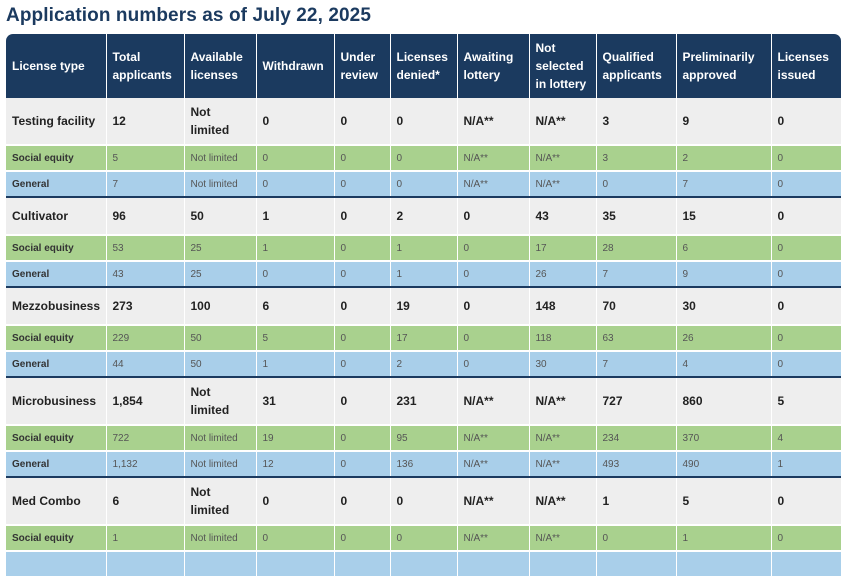  I want to click on license-type-cell, so click(56, 563).